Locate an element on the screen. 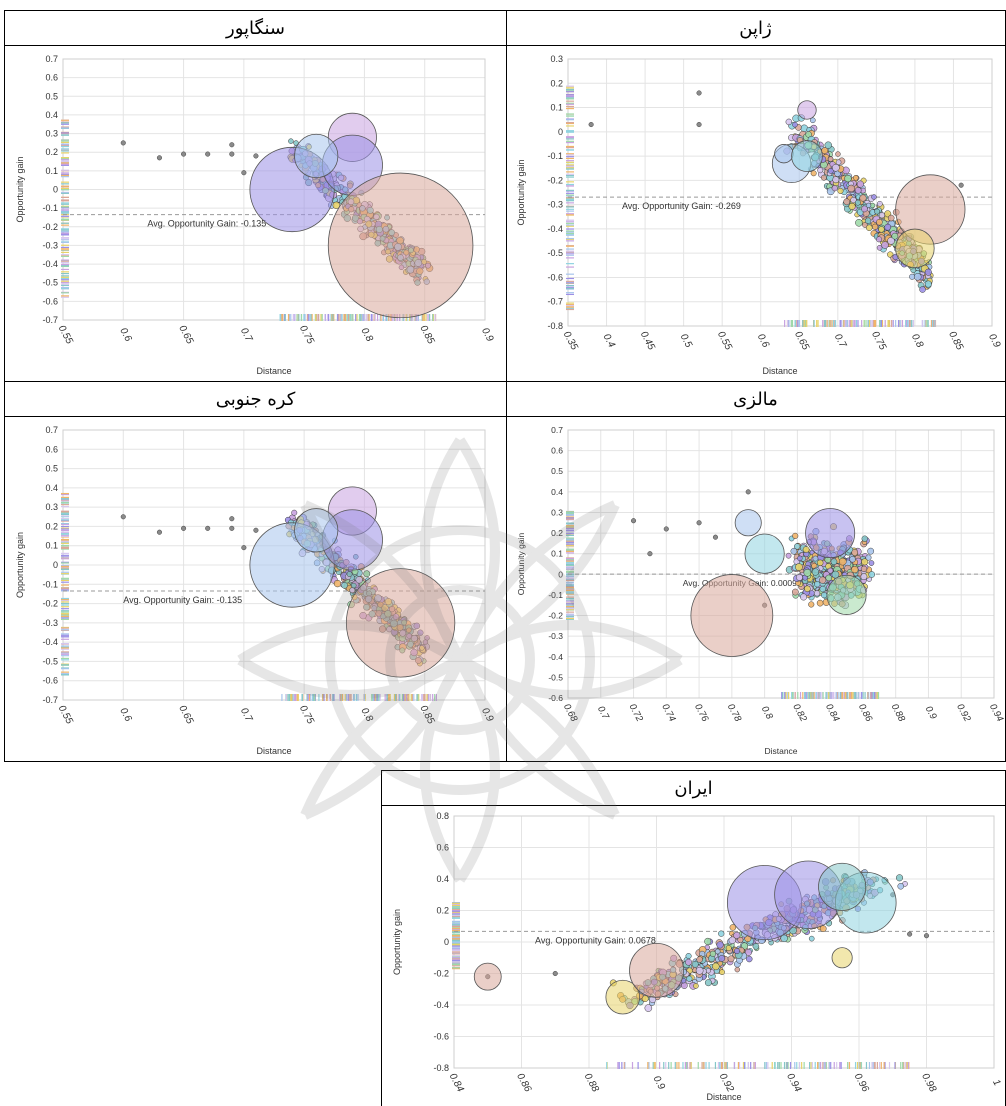 This screenshot has height=1106, width=1006. plot-frame is located at coordinates (780, 192).